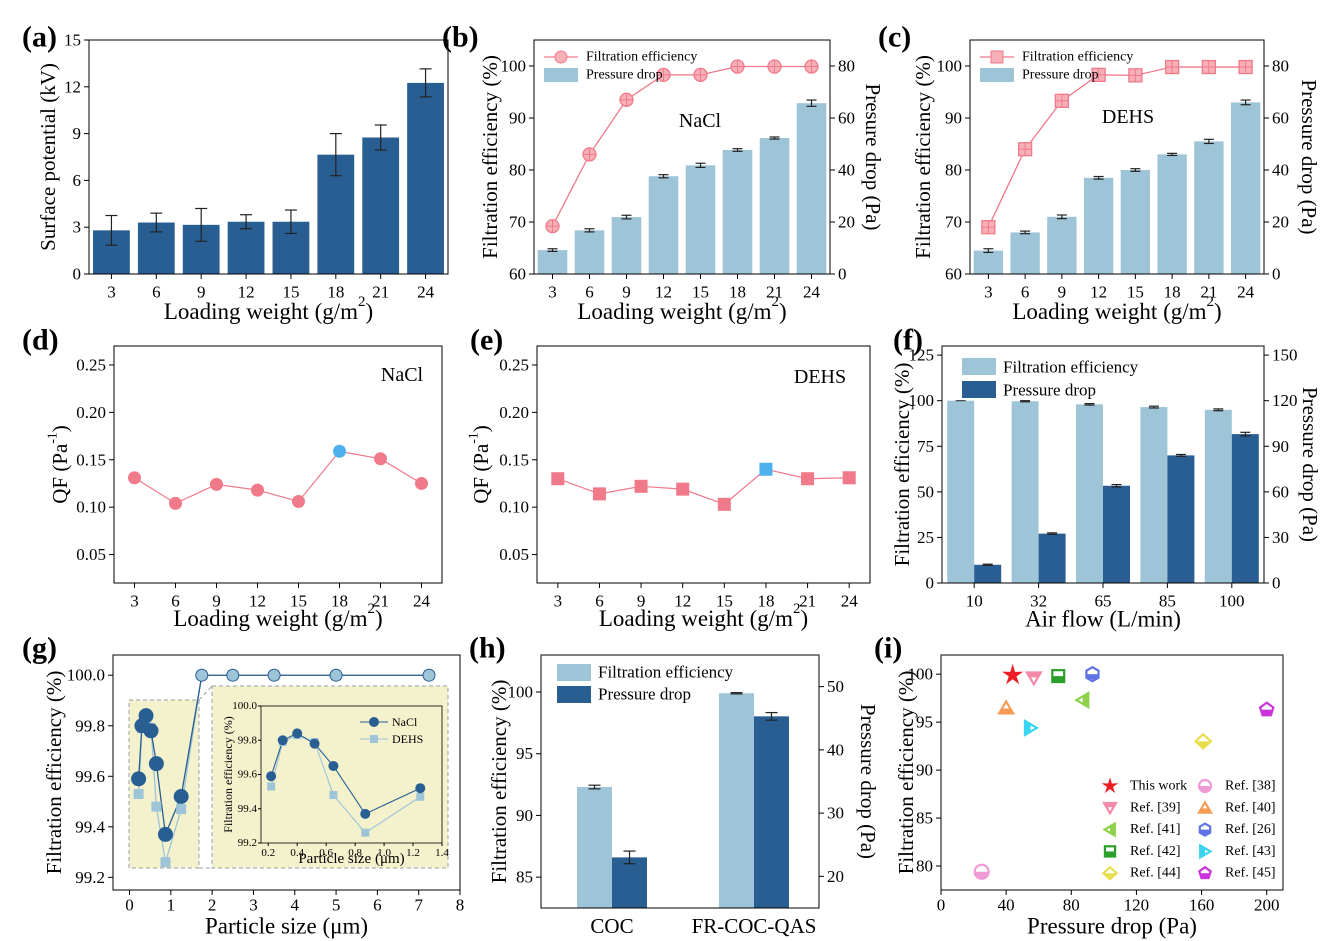 This screenshot has height=941, width=1327. I want to click on y-tick-label: 99.8, so click(90, 725).